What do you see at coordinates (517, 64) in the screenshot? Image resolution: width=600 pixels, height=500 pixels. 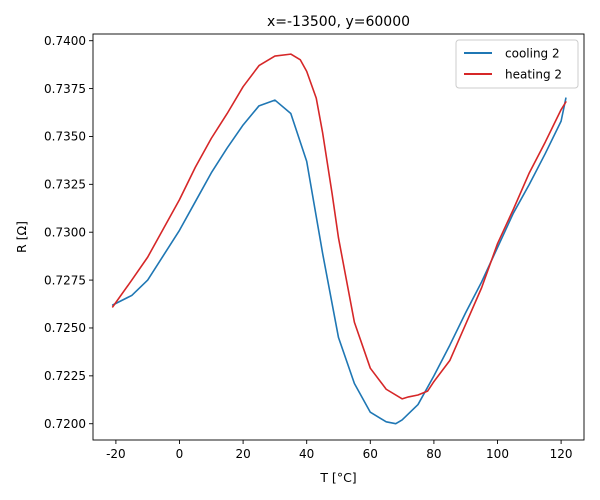 I see `legend: cooling 2 heating 2` at bounding box center [517, 64].